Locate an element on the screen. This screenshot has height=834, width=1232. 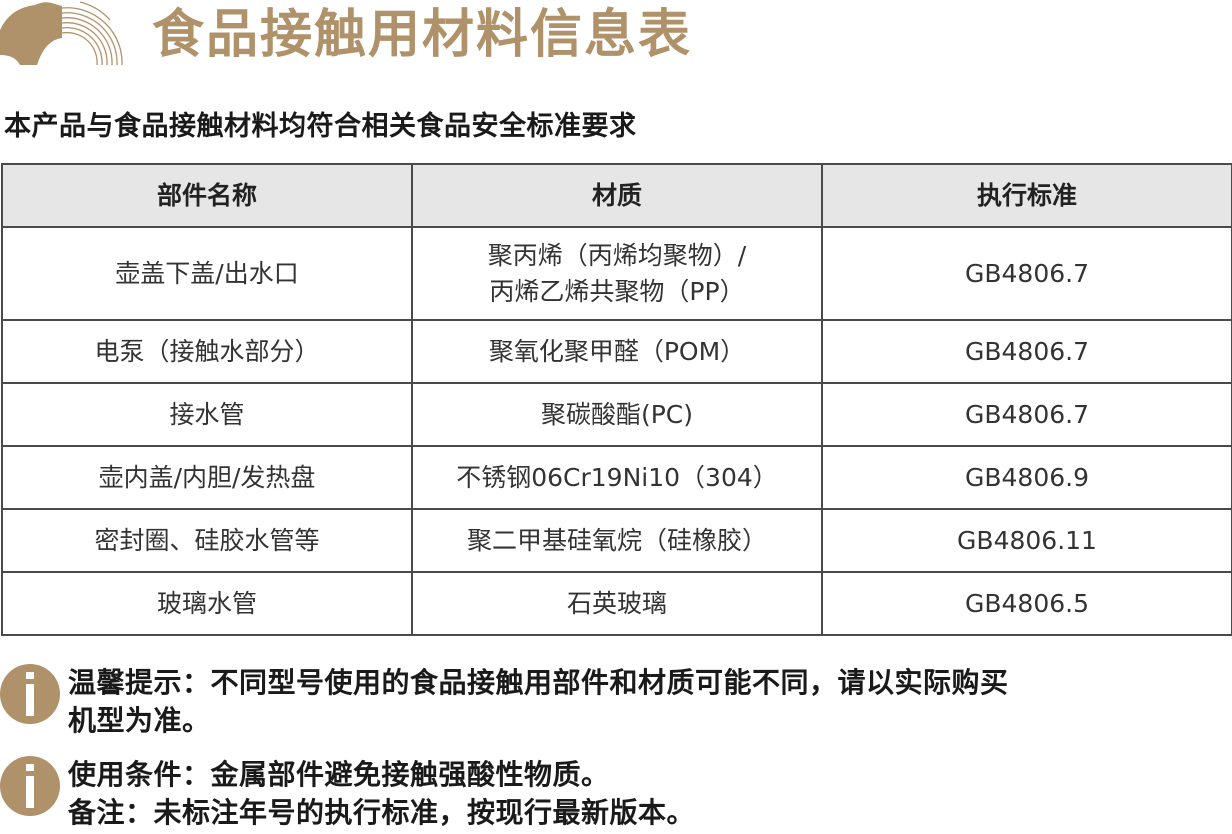
table-row: 接水管 聚碳酸酯(PC) GB4806.7 is located at coordinates (616, 414).